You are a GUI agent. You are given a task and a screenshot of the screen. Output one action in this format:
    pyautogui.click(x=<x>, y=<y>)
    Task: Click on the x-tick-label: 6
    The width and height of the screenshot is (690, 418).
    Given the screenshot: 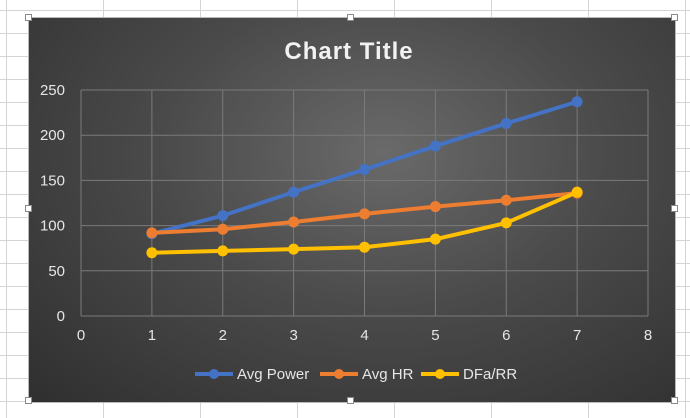 What is the action you would take?
    pyautogui.click(x=506, y=335)
    